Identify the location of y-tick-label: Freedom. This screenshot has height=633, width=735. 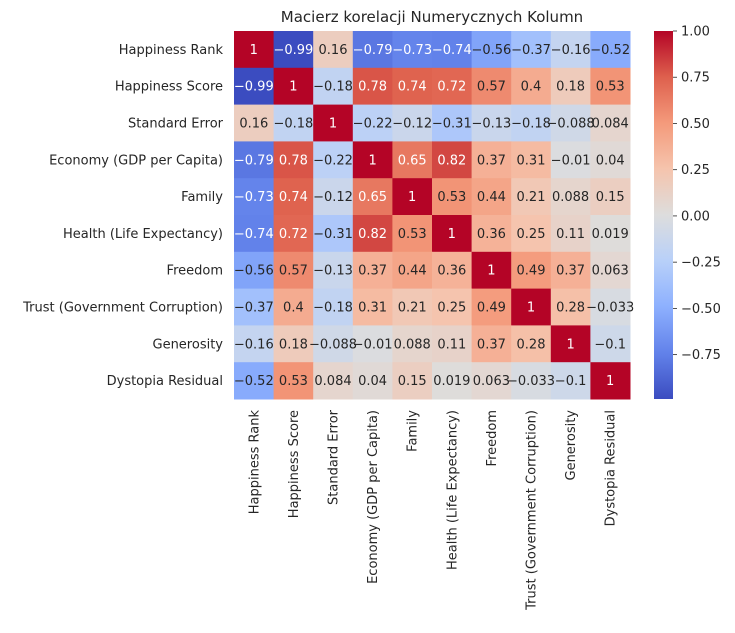
(195, 271).